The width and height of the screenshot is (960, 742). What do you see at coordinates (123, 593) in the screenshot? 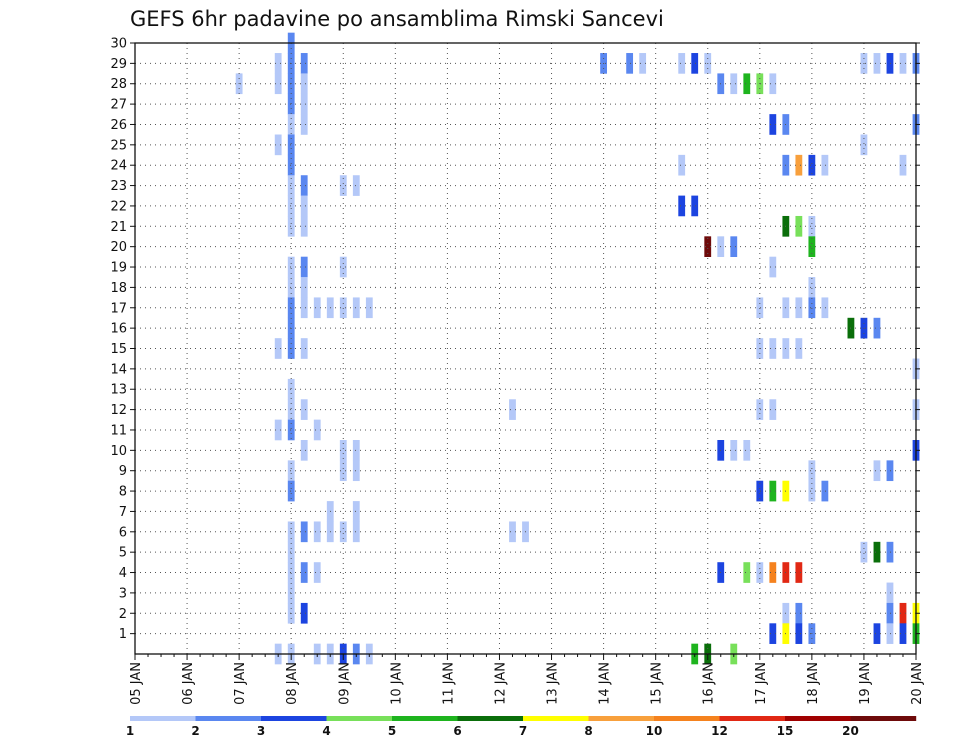
I see `y-tick-label: 3` at bounding box center [123, 593].